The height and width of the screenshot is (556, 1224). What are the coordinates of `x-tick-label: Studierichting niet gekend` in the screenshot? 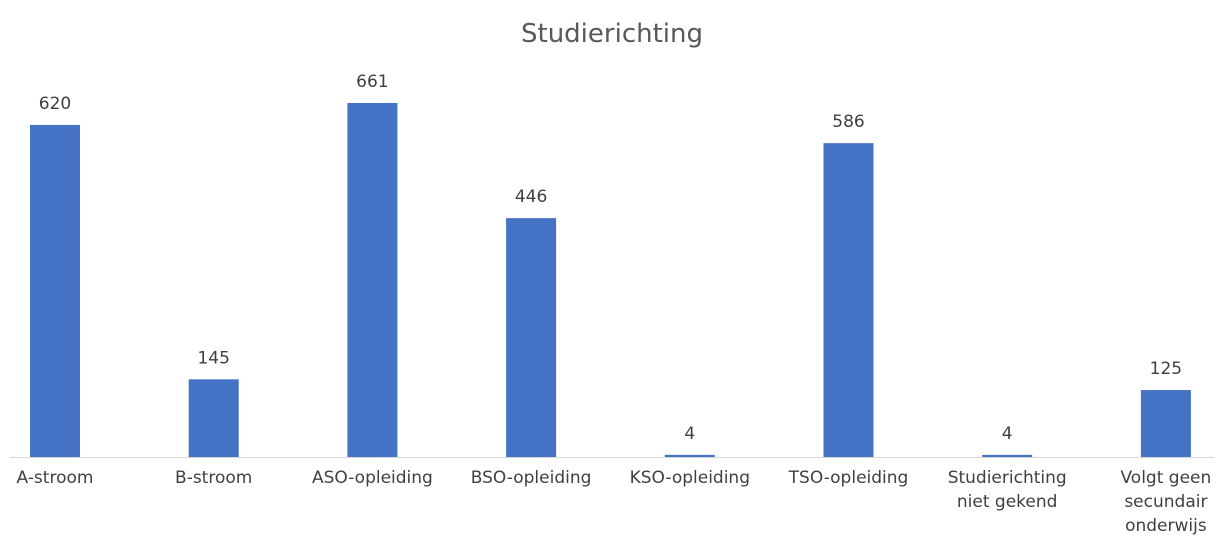 It's located at (1007, 490).